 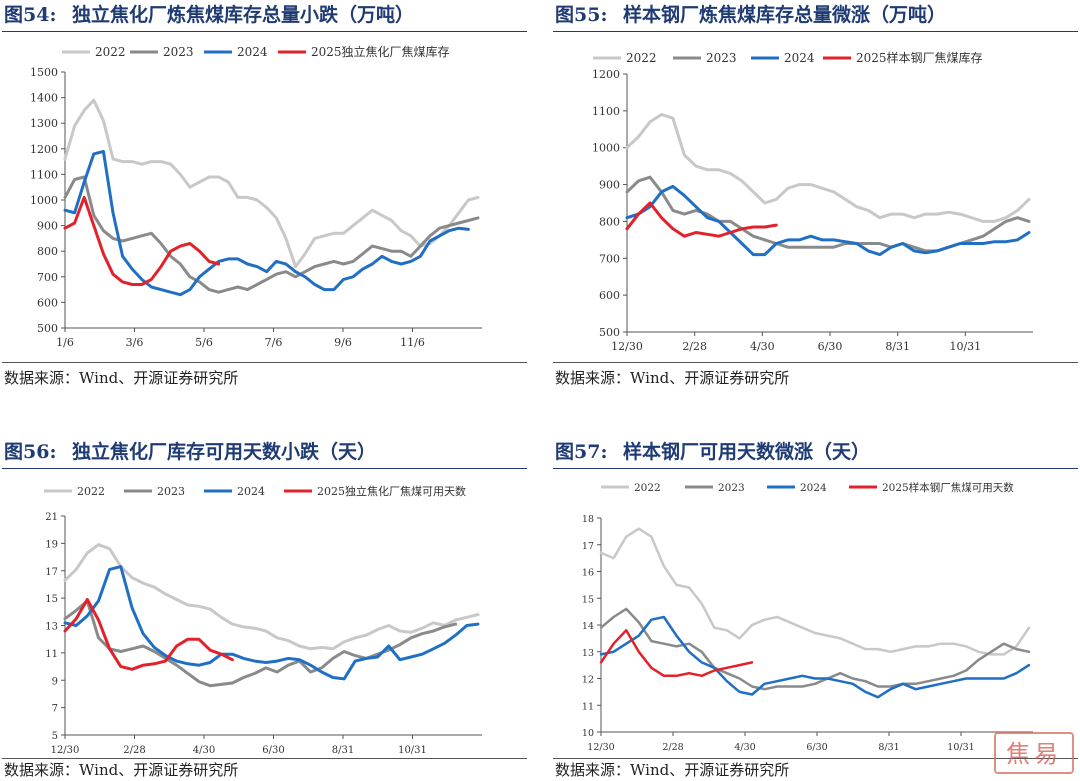 What do you see at coordinates (919, 57) in the screenshot?
I see `legend-label: 2025样本钢厂焦煤库存` at bounding box center [919, 57].